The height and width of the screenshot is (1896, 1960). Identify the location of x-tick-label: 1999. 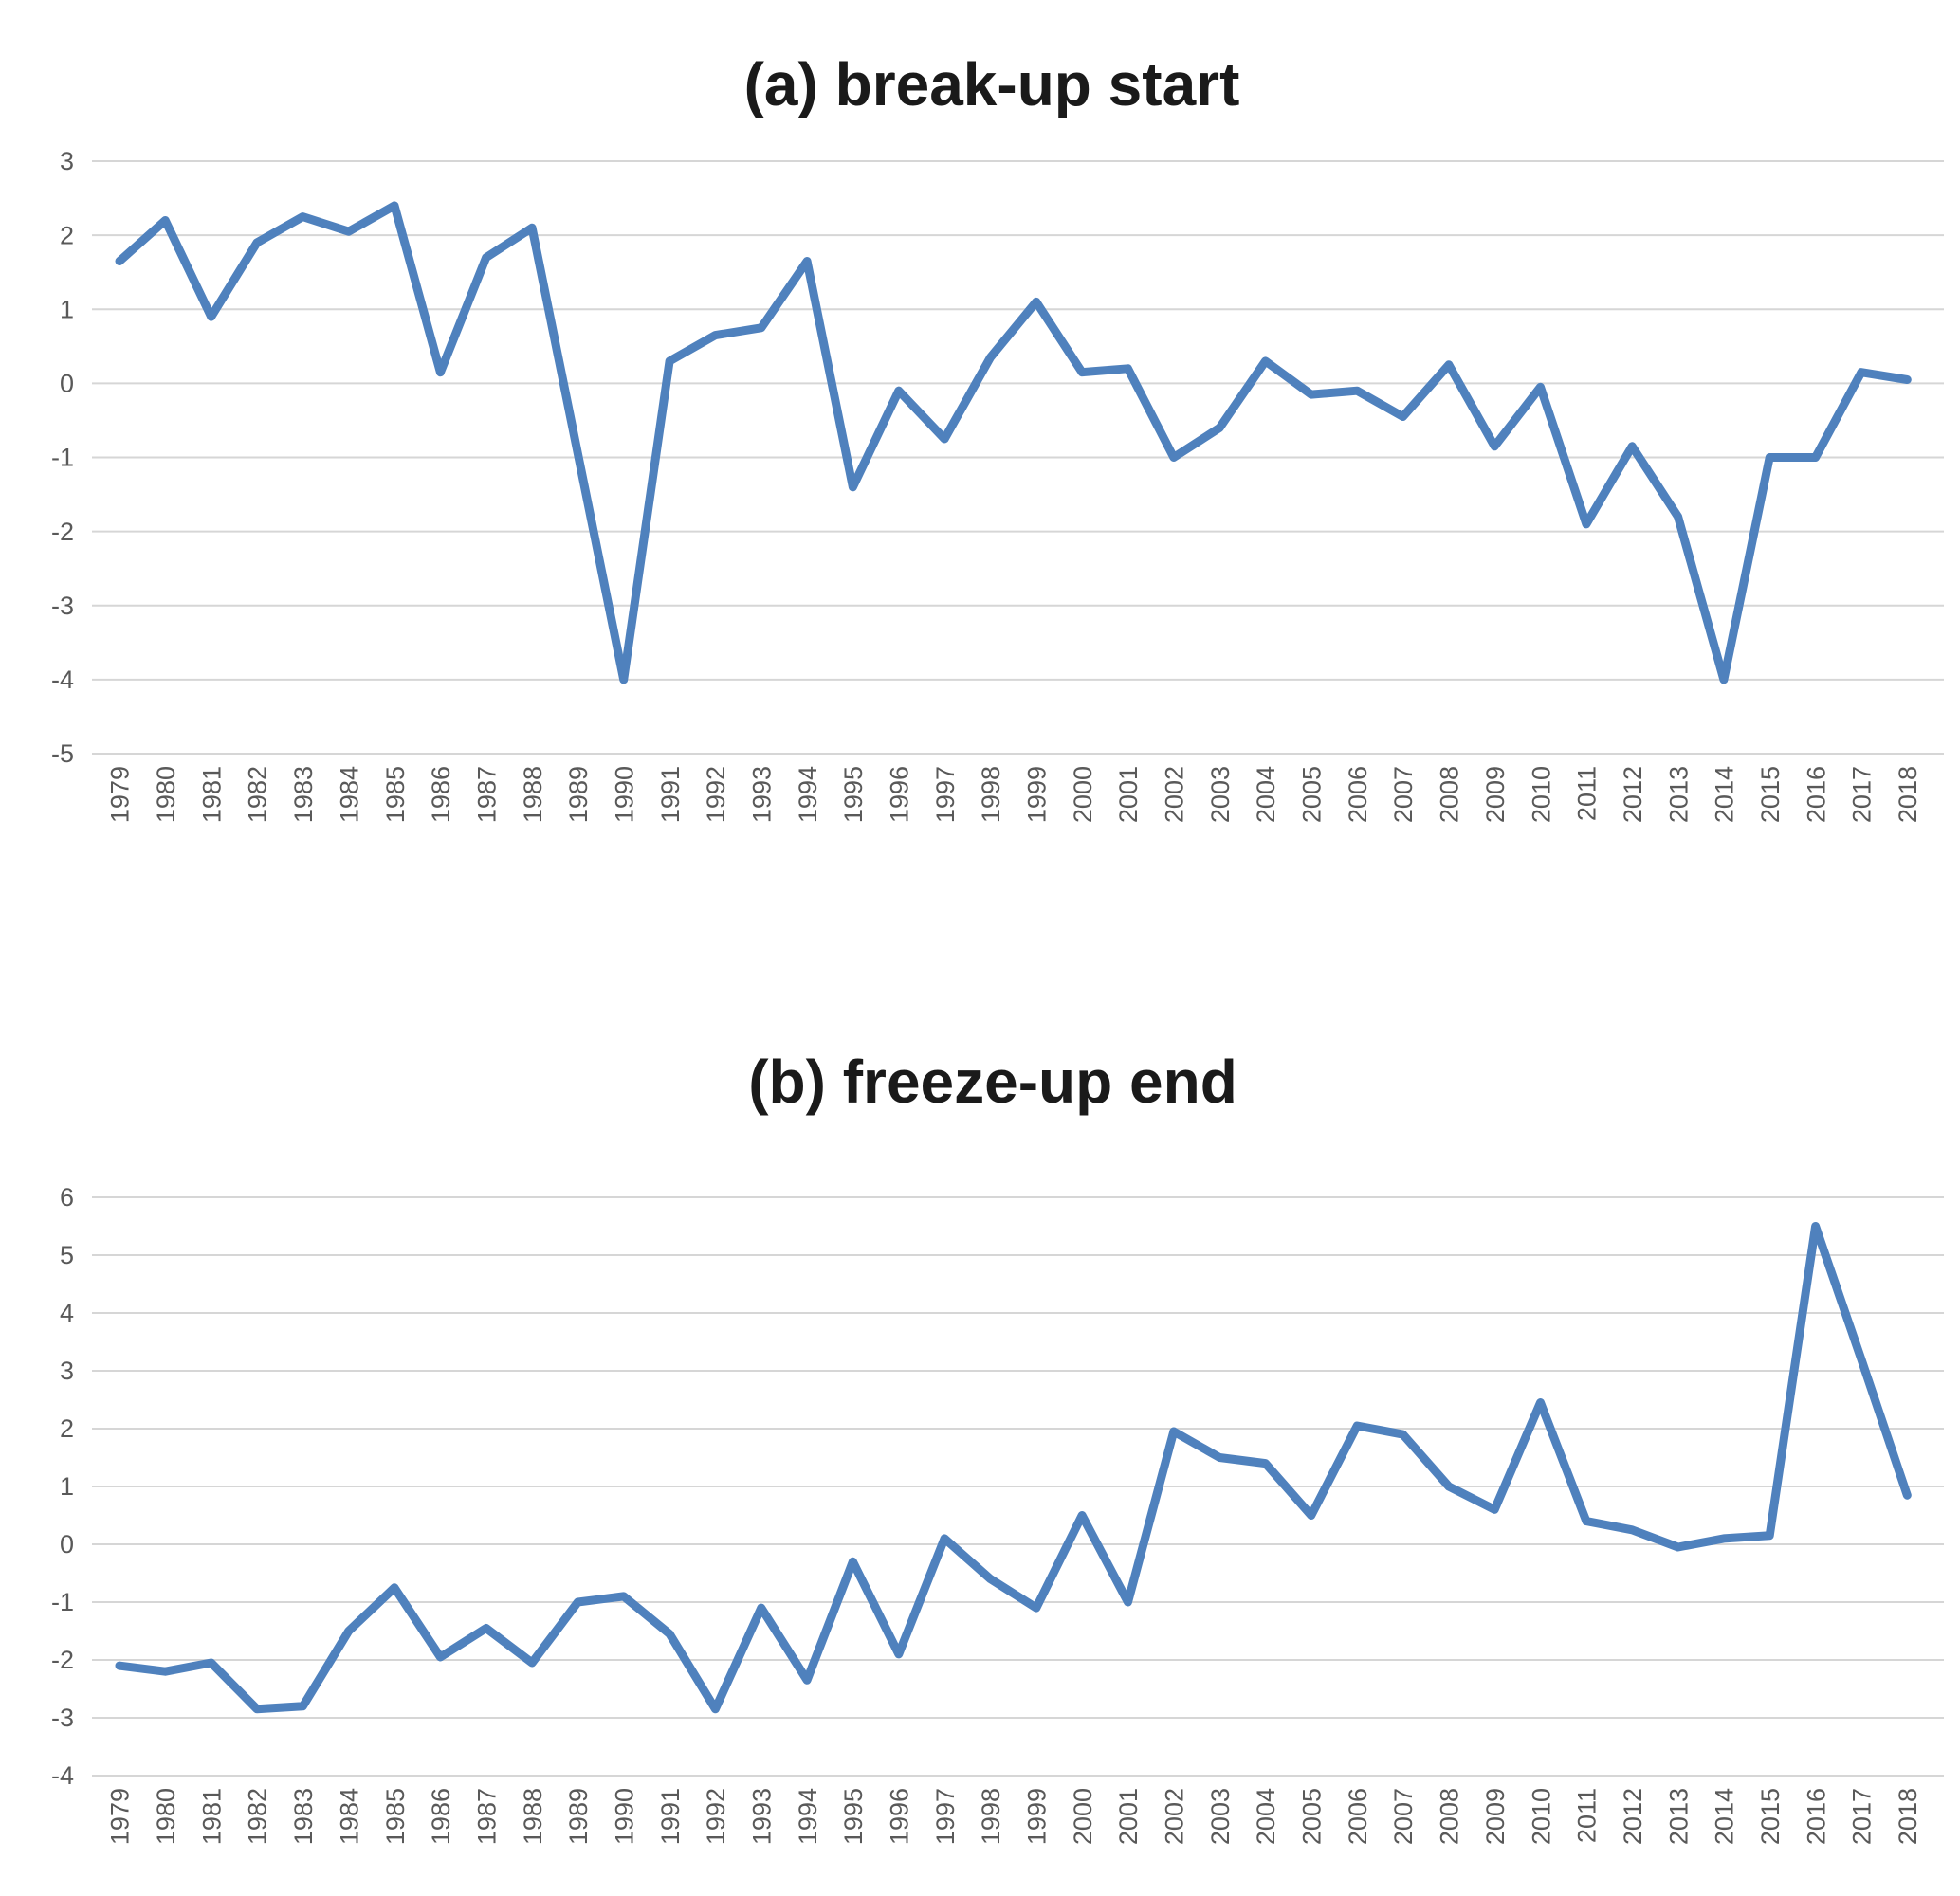
(1037, 794).